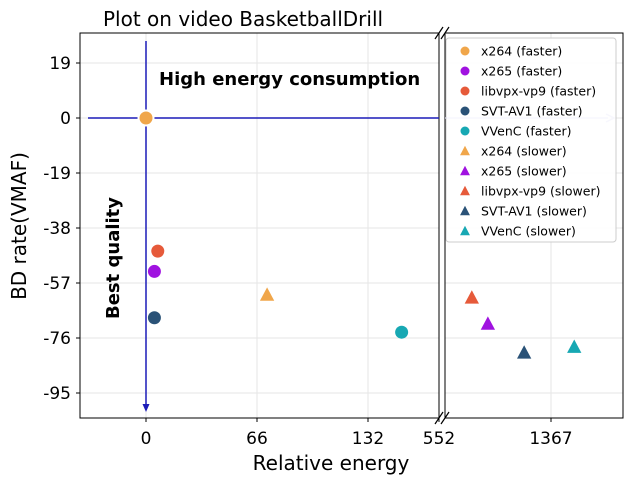  I want to click on legend-label: libvpx-vp9 (slower), so click(540, 191).